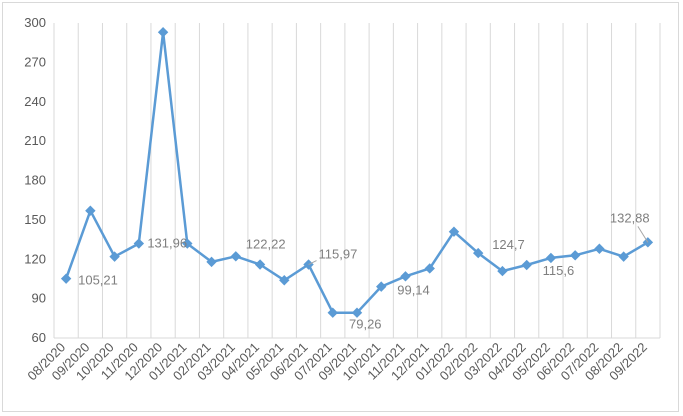  What do you see at coordinates (338, 254) in the screenshot?
I see `data-label: 115,97` at bounding box center [338, 254].